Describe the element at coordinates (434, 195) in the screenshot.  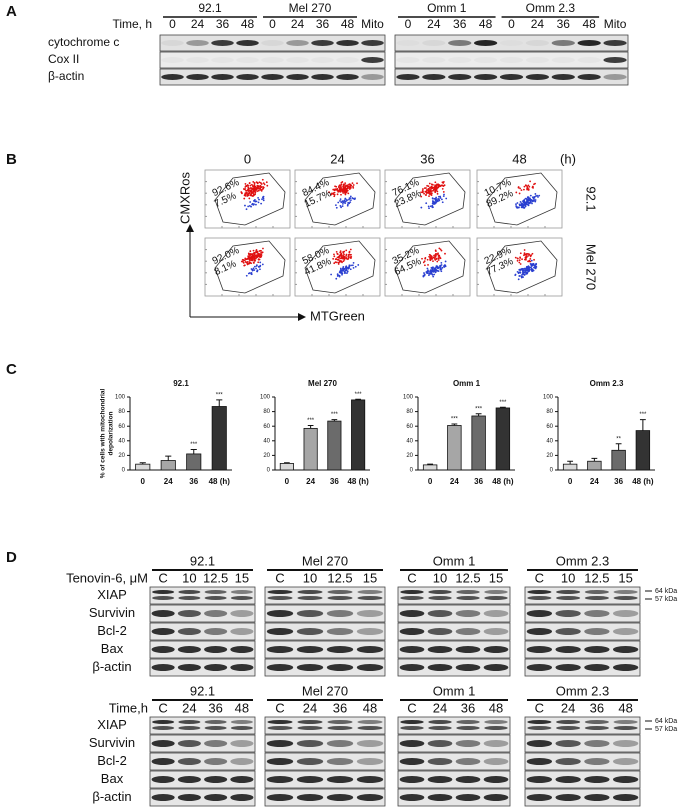
I see `dot-cloud` at that location.